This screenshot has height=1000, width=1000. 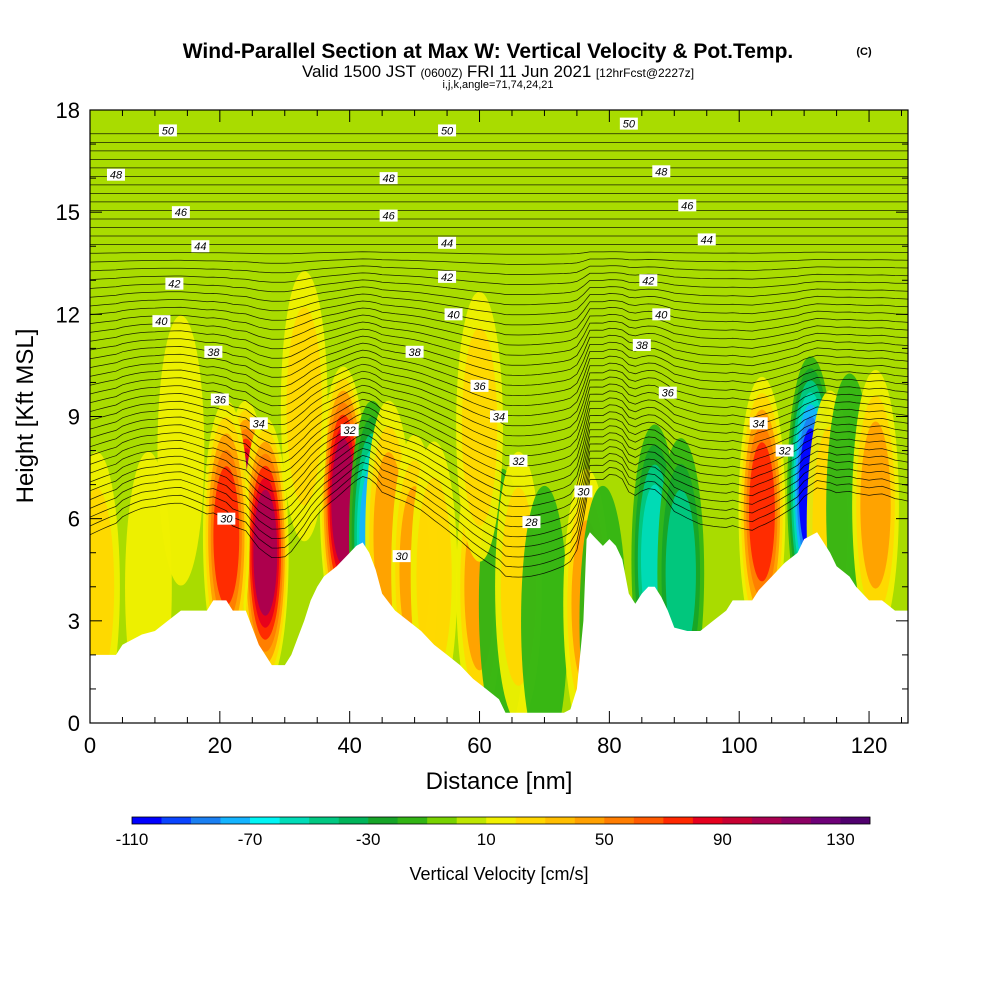 I want to click on subtitle-date: FRI 11 Jun 2021, so click(x=529, y=71).